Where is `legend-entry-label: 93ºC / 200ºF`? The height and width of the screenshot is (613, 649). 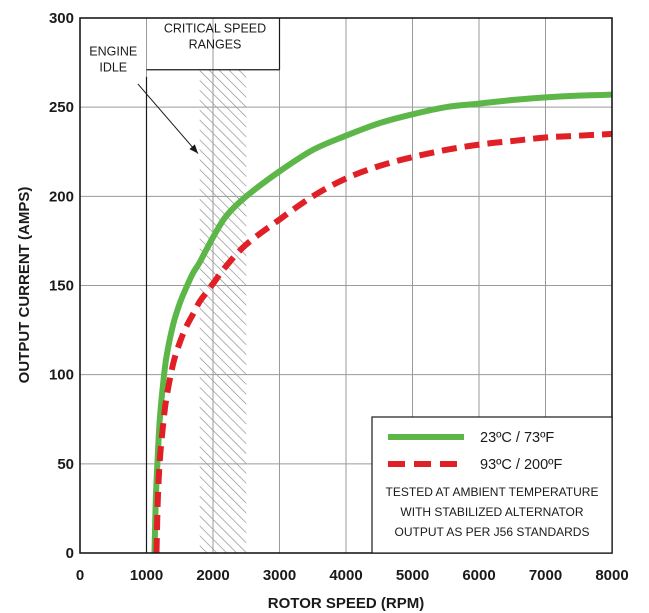
legend-entry-label: 93ºC / 200ºF is located at coordinates (521, 465).